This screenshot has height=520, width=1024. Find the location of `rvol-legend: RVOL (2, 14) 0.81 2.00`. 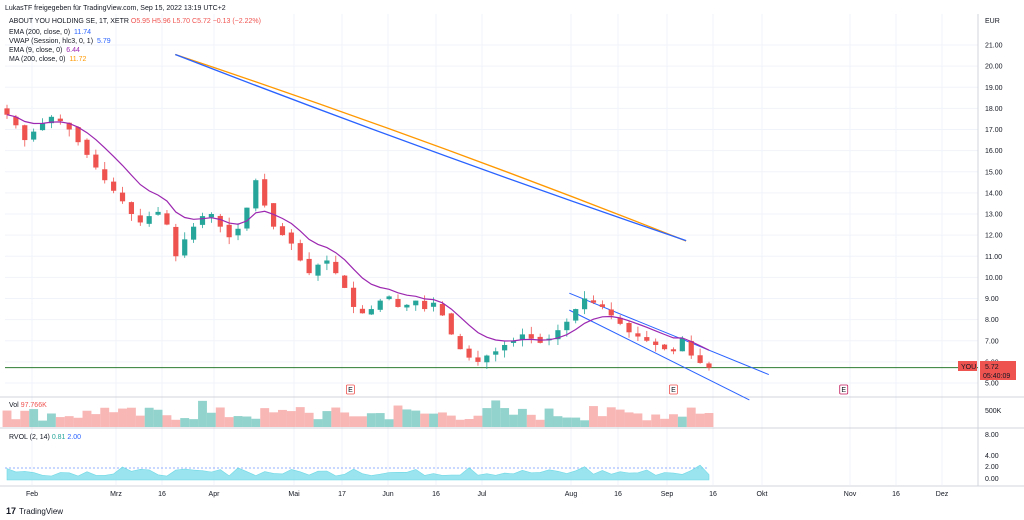

rvol-legend: RVOL (2, 14) 0.81 2.00 is located at coordinates (45, 437).